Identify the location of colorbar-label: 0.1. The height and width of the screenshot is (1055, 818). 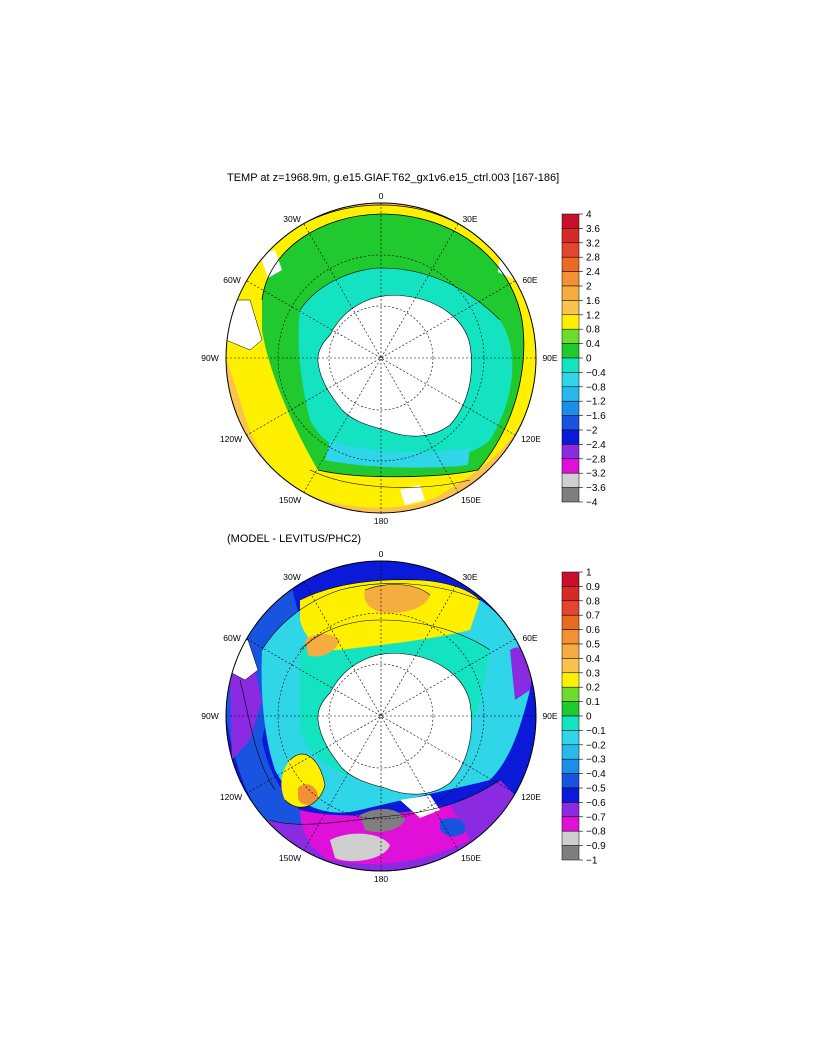
(593, 702).